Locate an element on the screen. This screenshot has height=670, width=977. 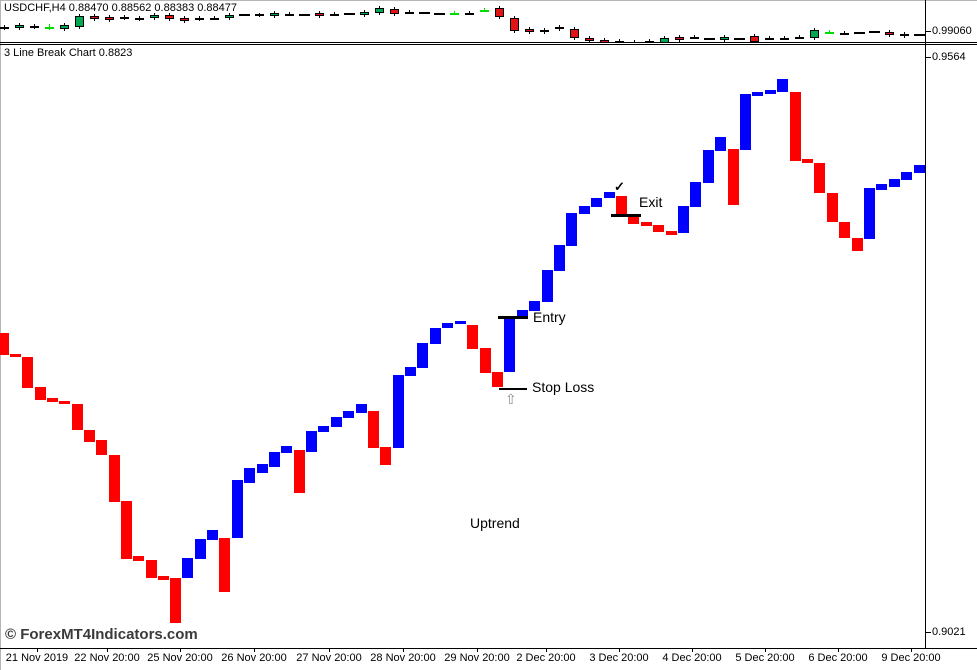
time-axis-label: 9 Dec 20:00 is located at coordinates (911, 658).